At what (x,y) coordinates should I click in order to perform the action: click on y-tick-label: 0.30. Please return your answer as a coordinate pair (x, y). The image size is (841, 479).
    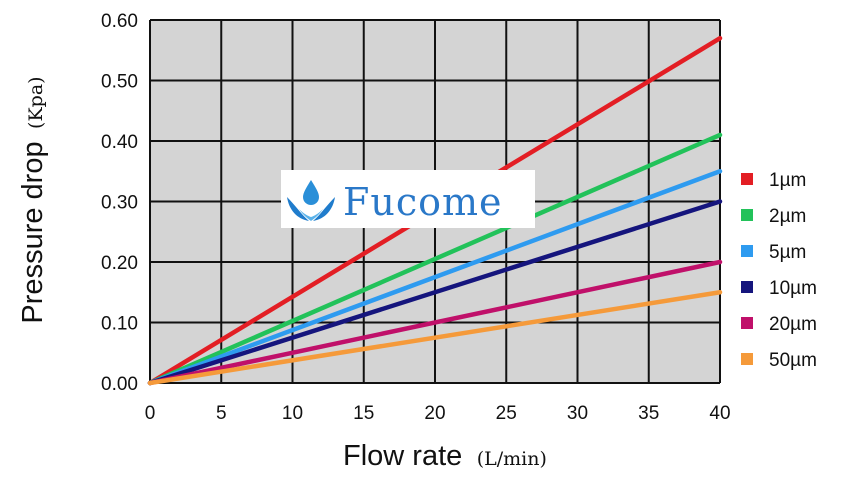
    Looking at the image, I should click on (119, 203).